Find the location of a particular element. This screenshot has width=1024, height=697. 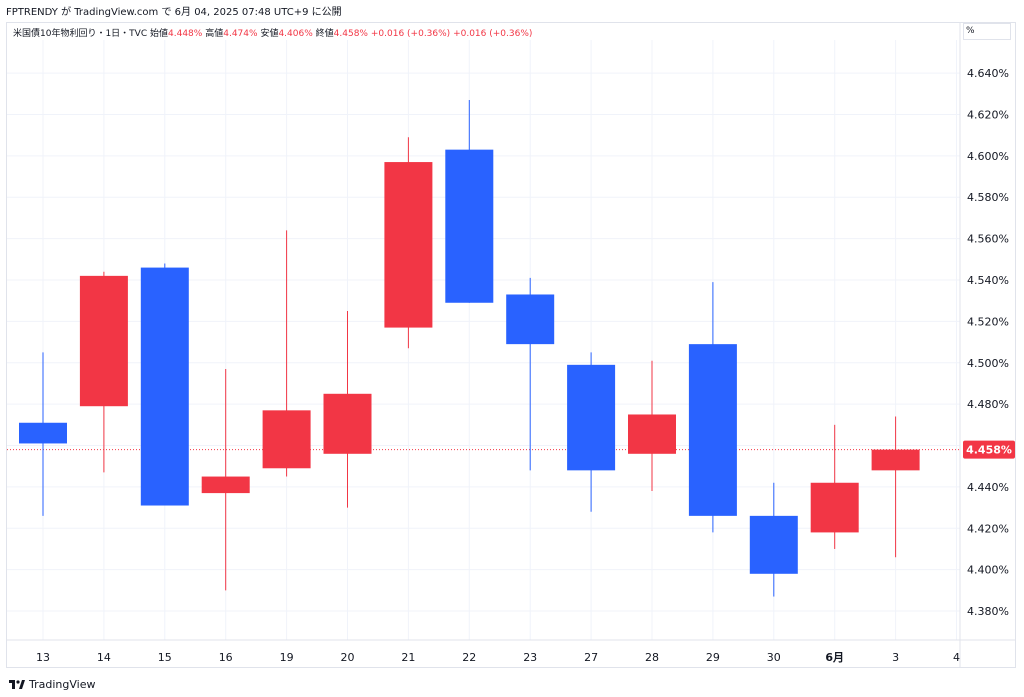

x-tick-label: 29 is located at coordinates (713, 657).